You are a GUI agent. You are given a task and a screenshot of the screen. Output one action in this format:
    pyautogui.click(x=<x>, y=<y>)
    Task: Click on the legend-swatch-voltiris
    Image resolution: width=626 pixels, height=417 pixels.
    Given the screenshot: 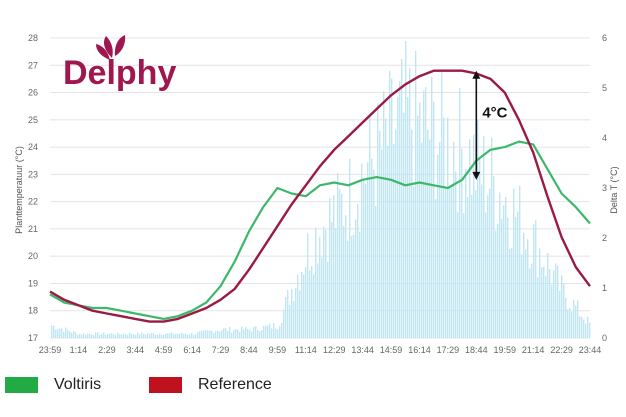 What is the action you would take?
    pyautogui.click(x=21, y=385)
    